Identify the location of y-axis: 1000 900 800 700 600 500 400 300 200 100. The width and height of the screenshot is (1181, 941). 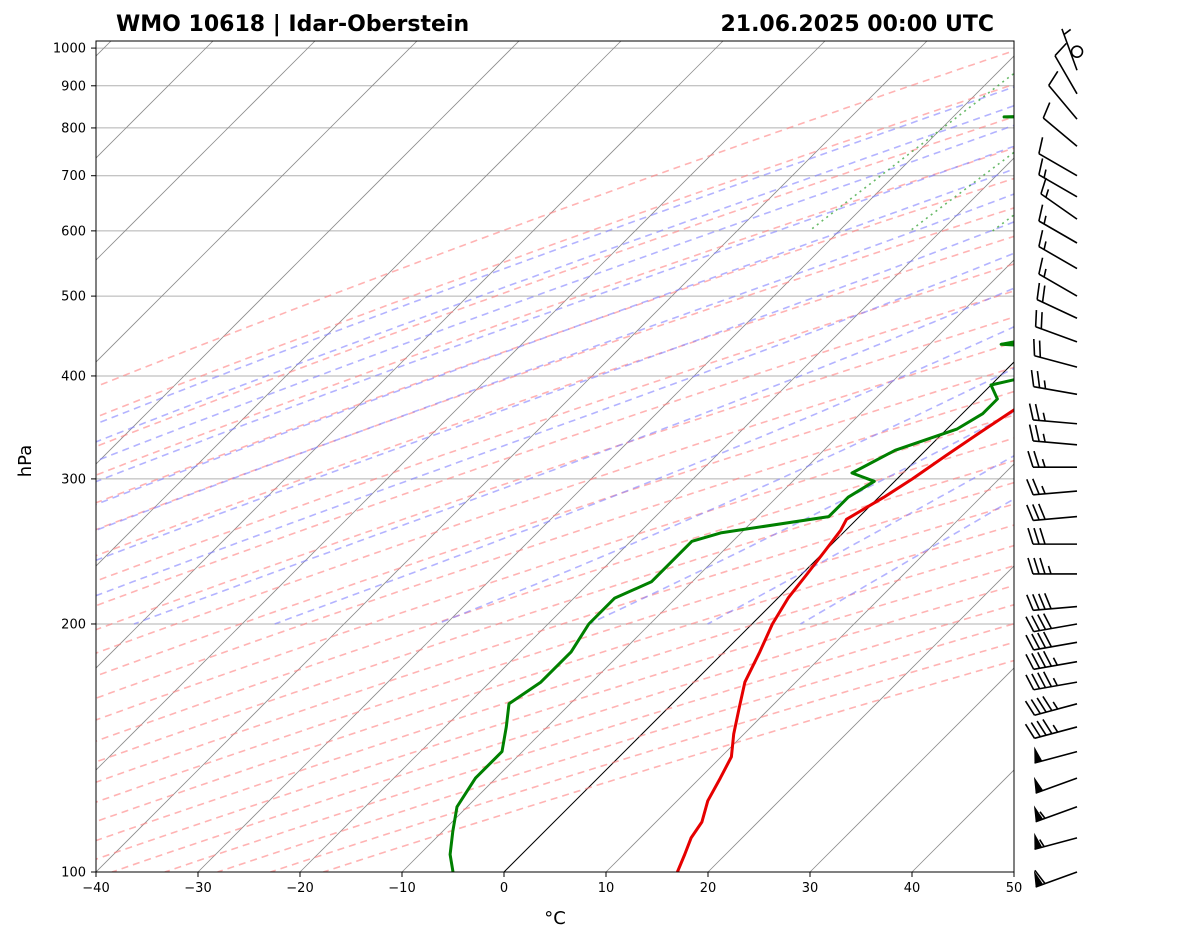
(74, 461).